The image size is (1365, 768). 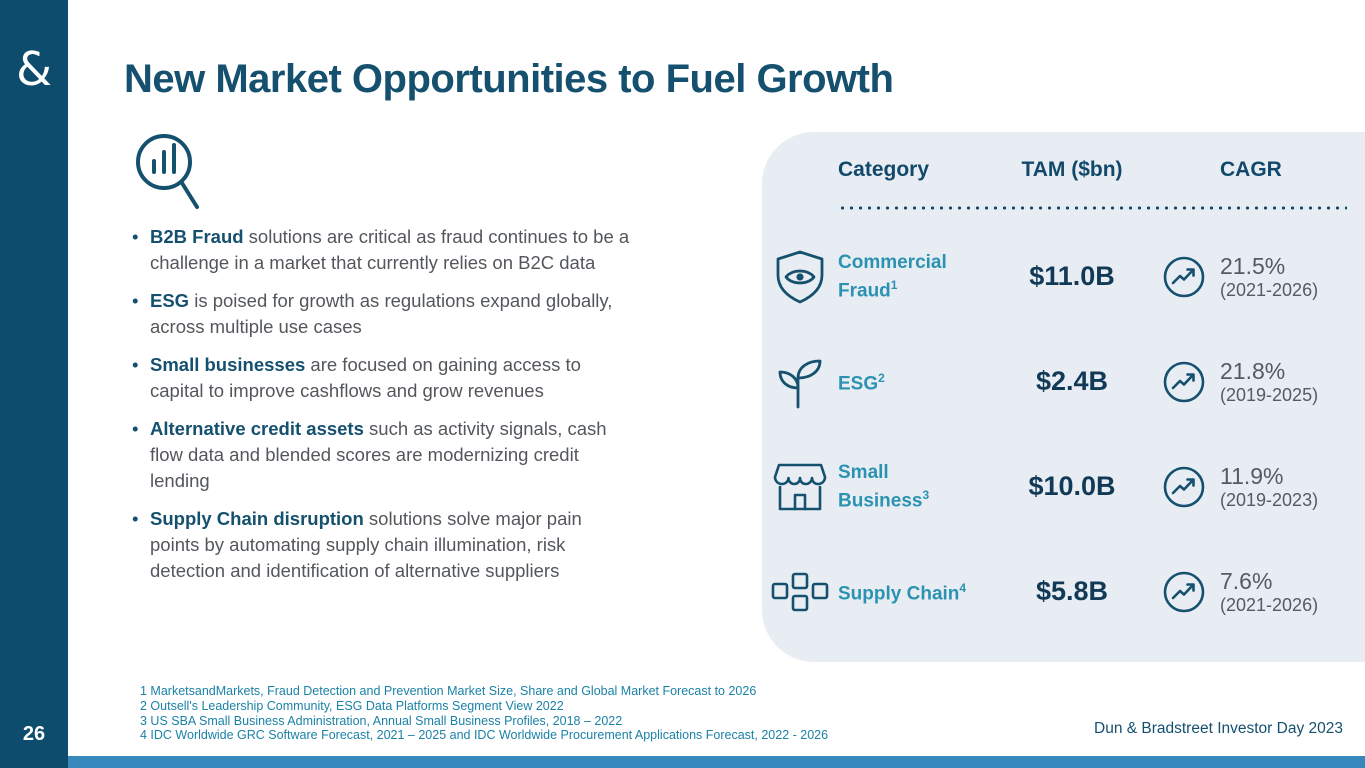 What do you see at coordinates (1072, 591) in the screenshot?
I see `tam-value: $5.8B` at bounding box center [1072, 591].